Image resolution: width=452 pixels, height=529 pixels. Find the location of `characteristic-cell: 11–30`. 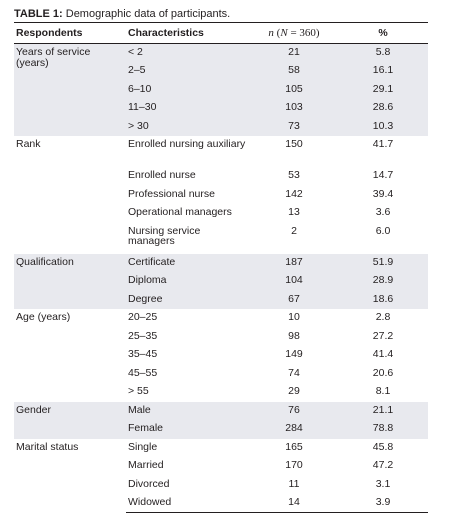

characteristic-cell: 11–30 is located at coordinates (188, 108).